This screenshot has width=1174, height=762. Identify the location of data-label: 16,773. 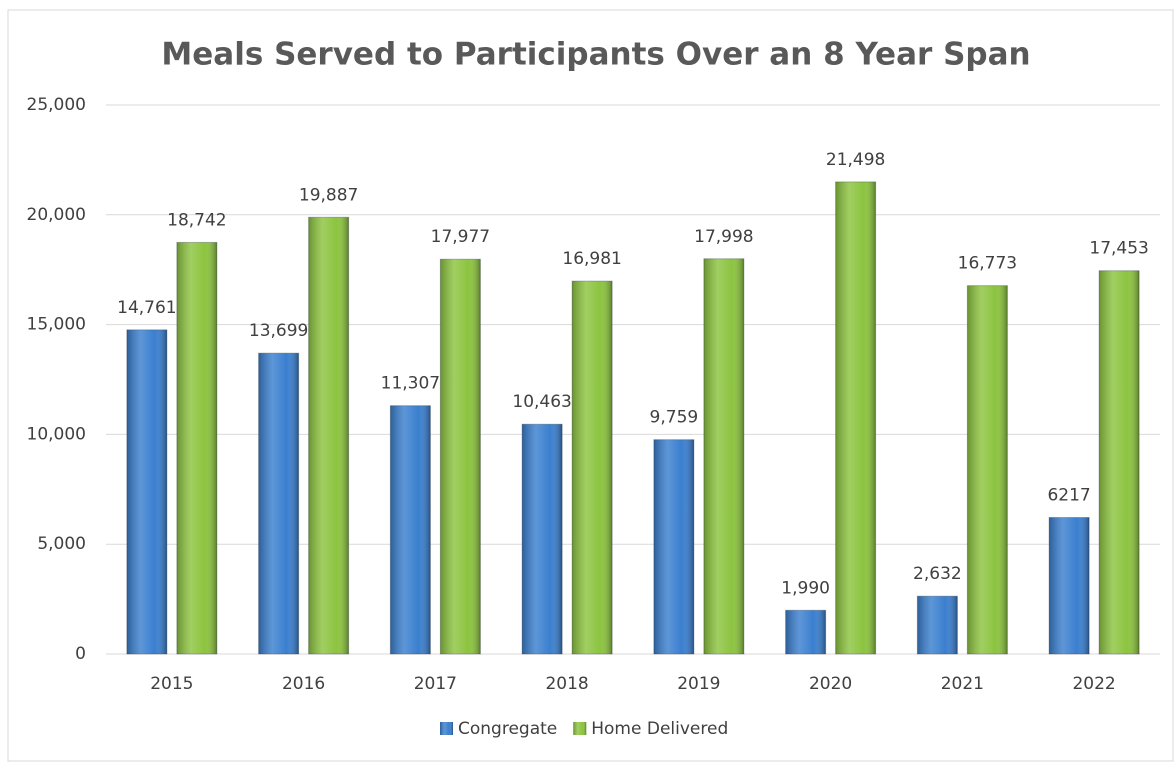
(987, 264).